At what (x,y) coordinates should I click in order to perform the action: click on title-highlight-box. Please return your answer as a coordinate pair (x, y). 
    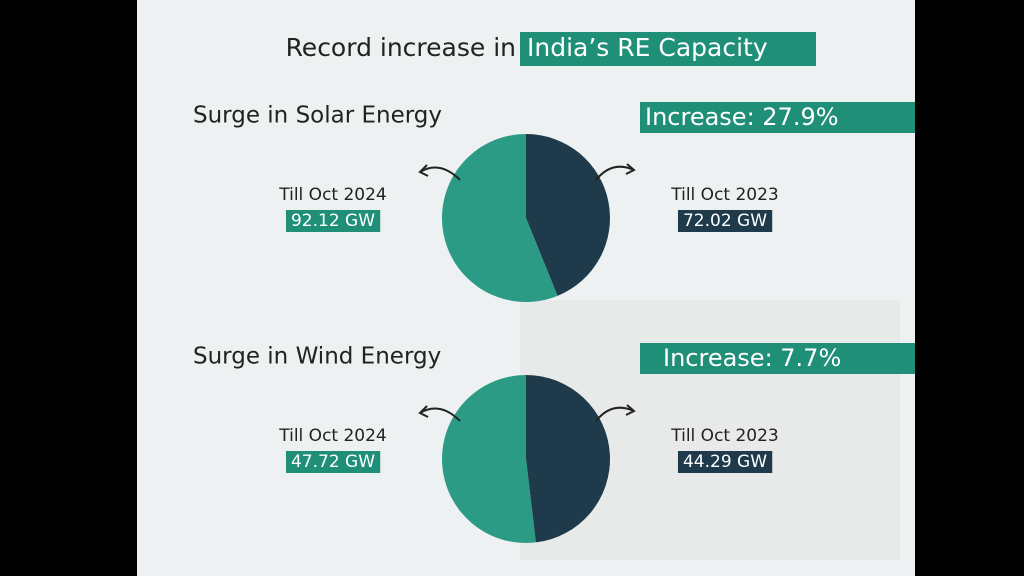
    Looking at the image, I should click on (668, 49).